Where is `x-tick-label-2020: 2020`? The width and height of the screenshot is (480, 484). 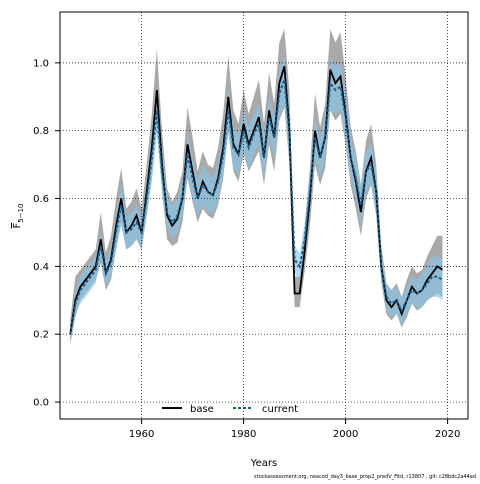
x-tick-label-2020: 2020 is located at coordinates (447, 434).